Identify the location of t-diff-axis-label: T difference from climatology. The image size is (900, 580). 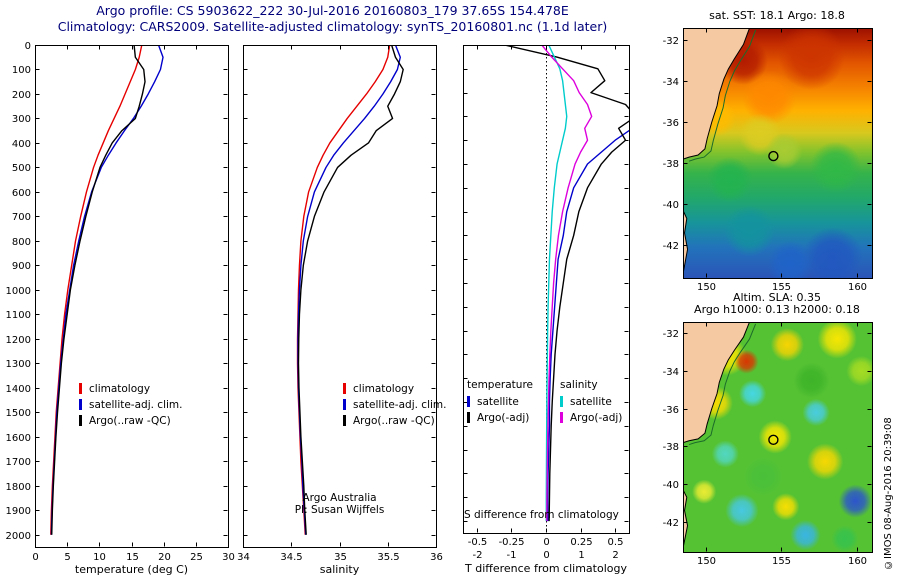
(546, 568).